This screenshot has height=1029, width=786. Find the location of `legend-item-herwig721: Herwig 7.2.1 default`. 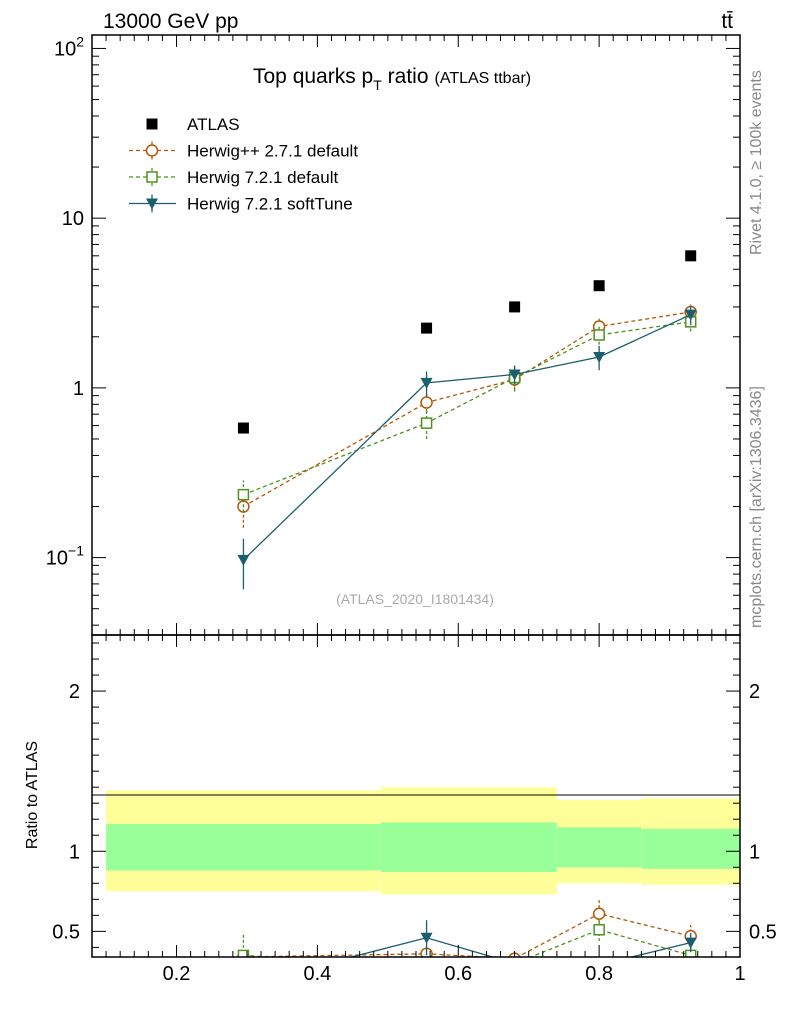

legend-item-herwig721: Herwig 7.2.1 default is located at coordinates (233, 177).